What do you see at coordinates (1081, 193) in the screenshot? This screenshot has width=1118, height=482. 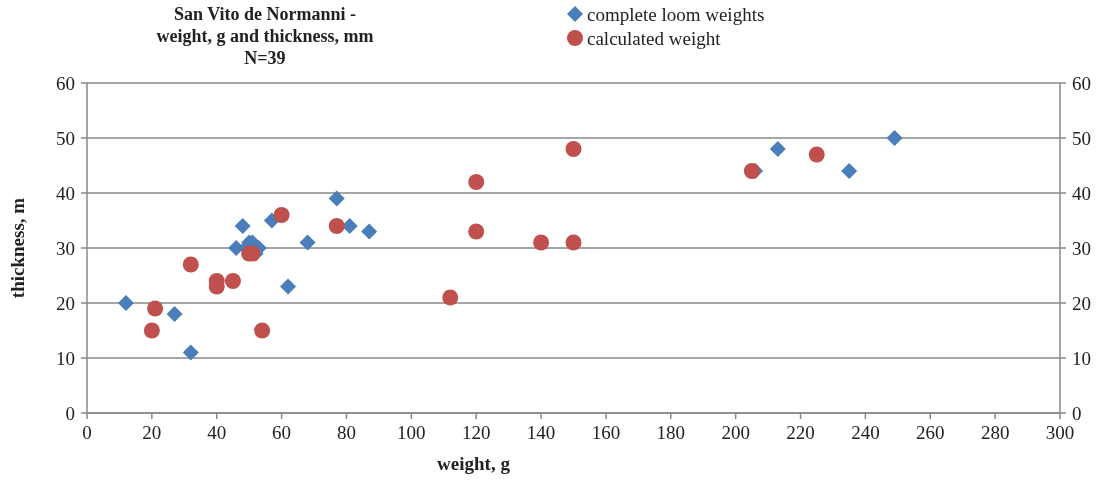 I see `y2-tick-label: 40` at bounding box center [1081, 193].